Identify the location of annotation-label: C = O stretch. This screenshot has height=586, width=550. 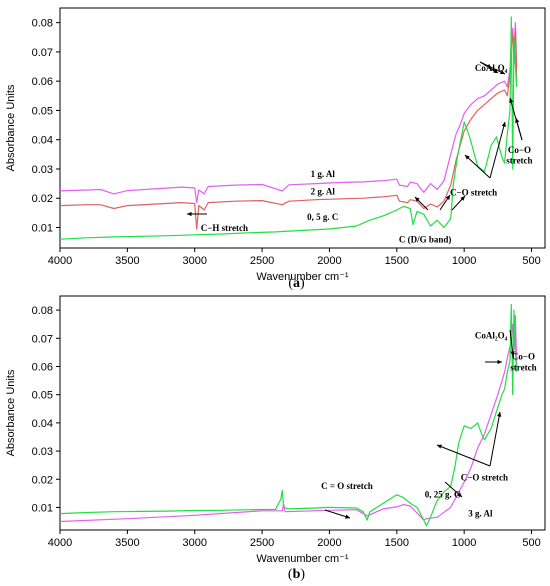
(347, 486).